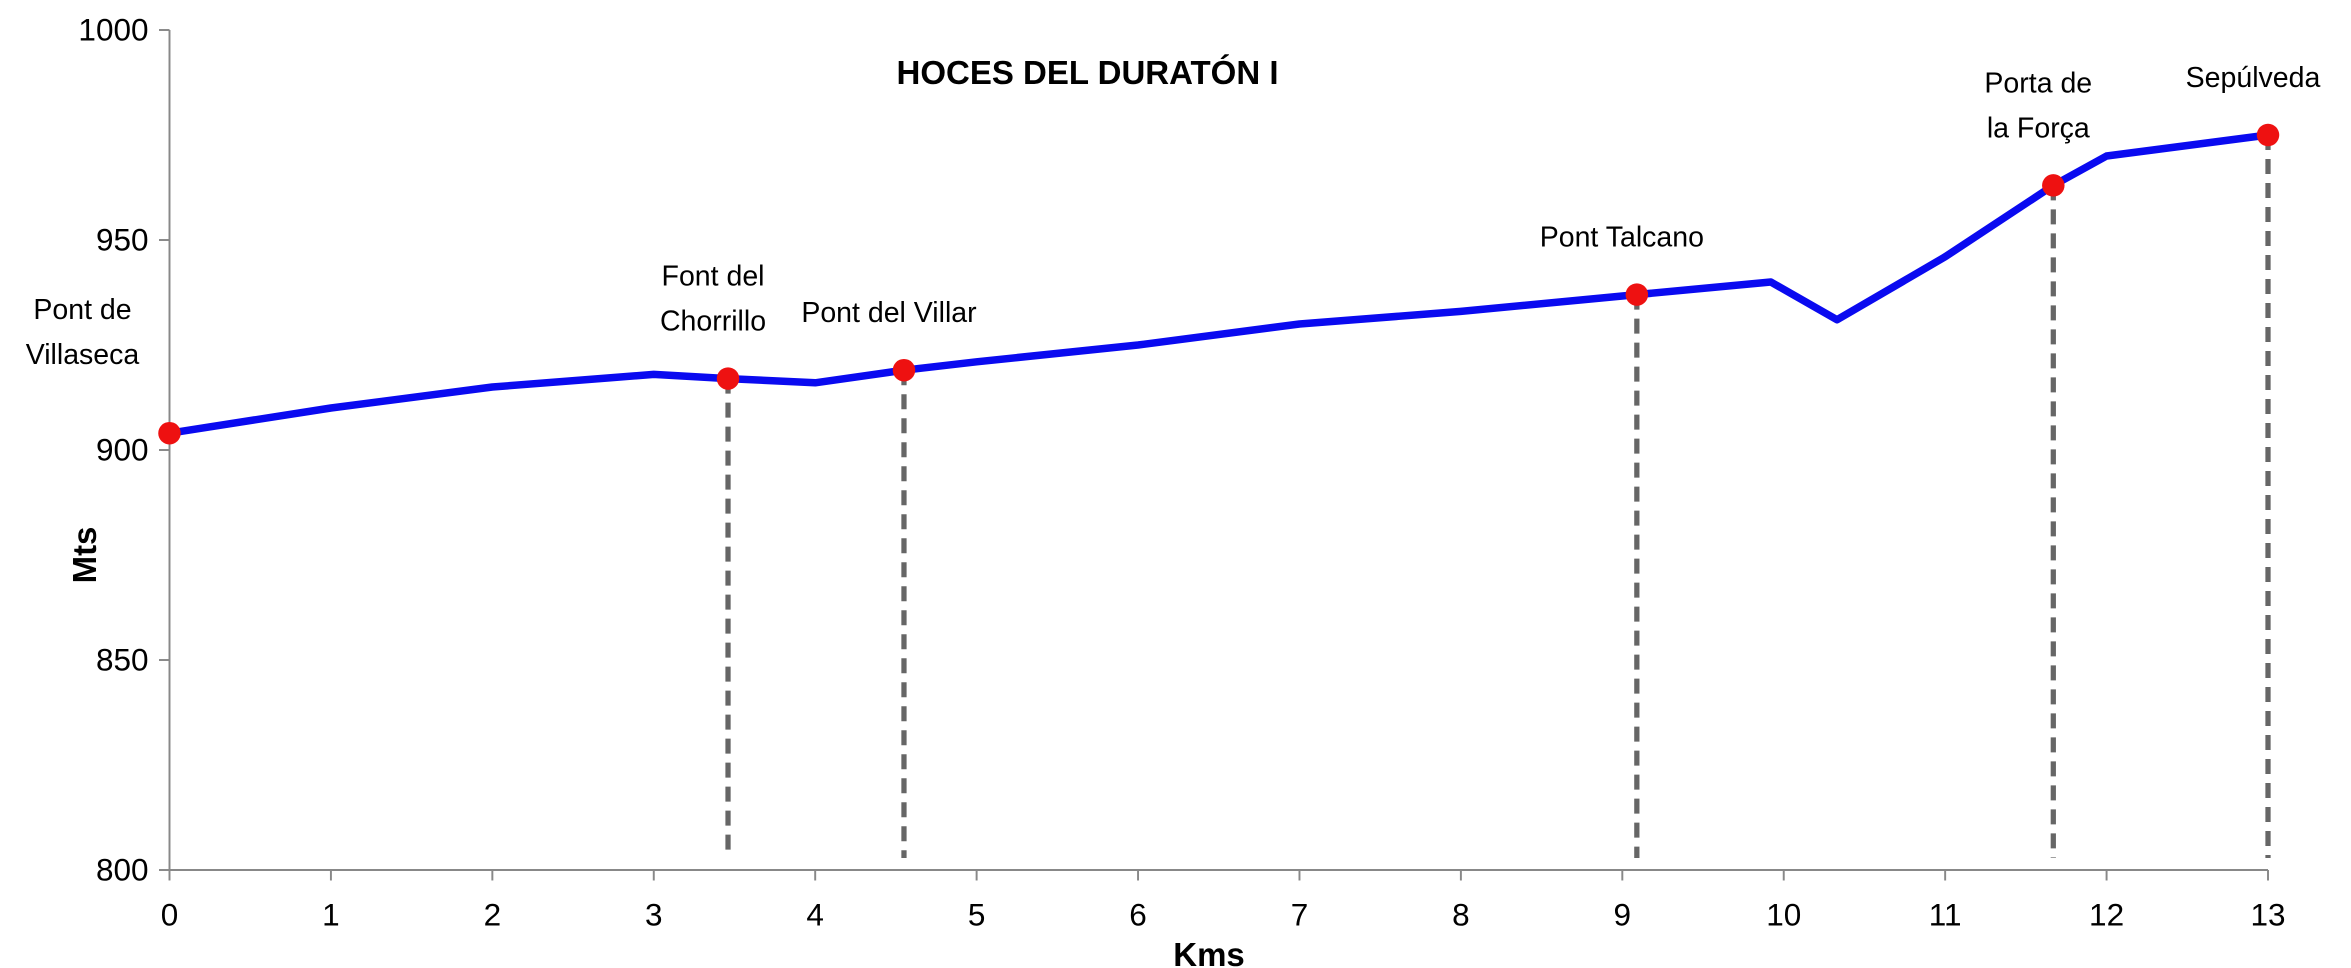 This screenshot has height=968, width=2351. I want to click on x-tick-label: 3, so click(654, 915).